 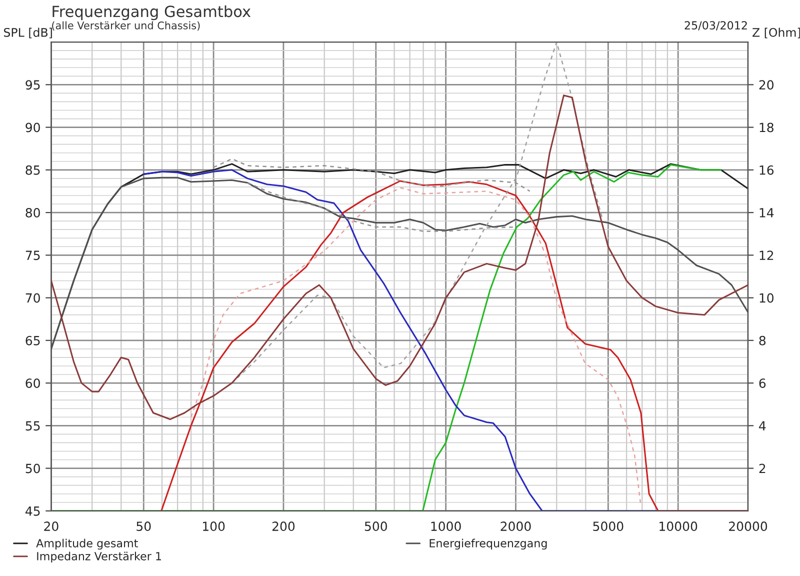 What do you see at coordinates (283, 527) in the screenshot?
I see `x-tick-label: 200` at bounding box center [283, 527].